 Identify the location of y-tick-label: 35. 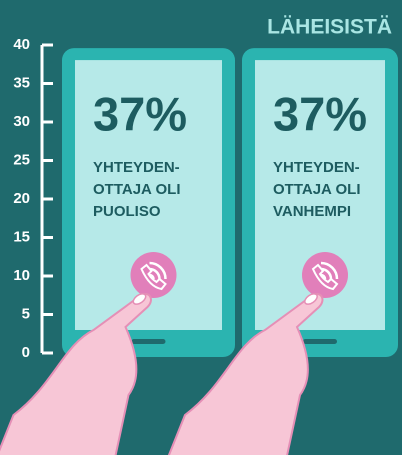
(21, 82).